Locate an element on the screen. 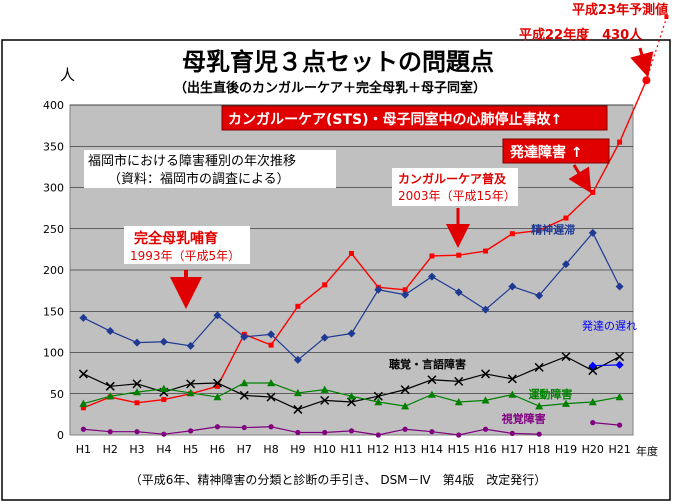  y-tick-label: 200 is located at coordinates (53, 270).